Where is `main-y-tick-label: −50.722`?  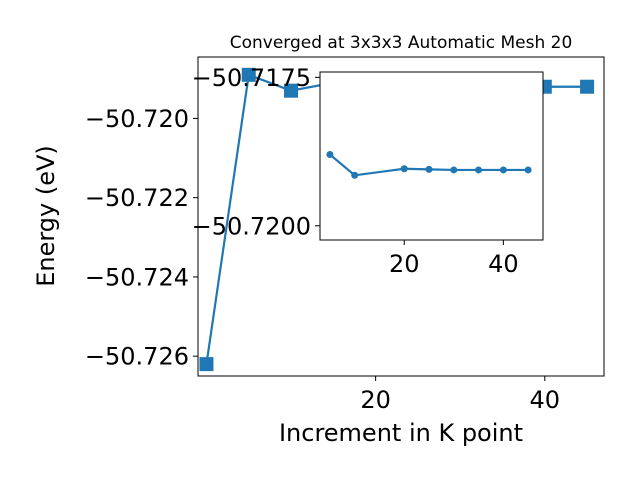
main-y-tick-label: −50.722 is located at coordinates (137, 198).